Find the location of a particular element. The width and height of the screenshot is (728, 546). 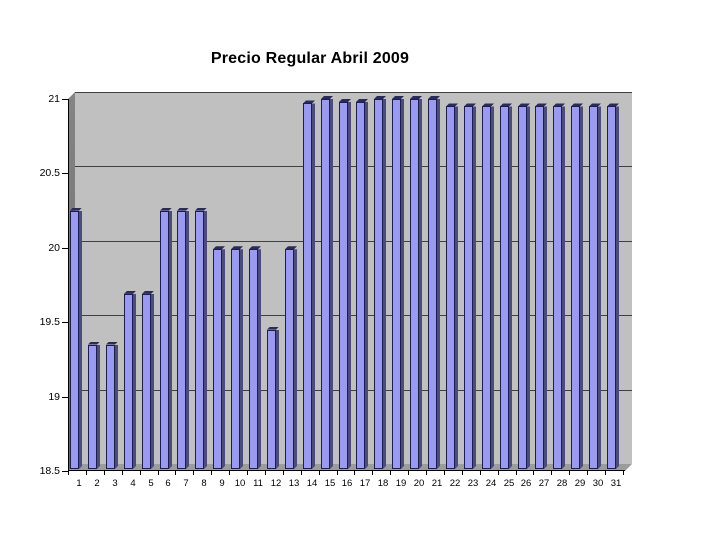

x-axis-label: 29 is located at coordinates (580, 483).